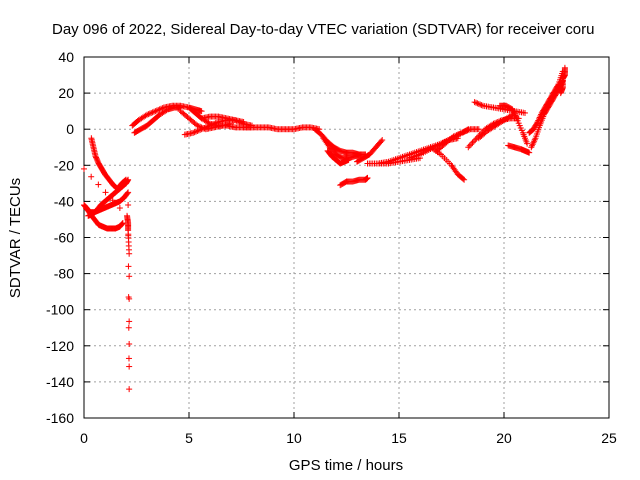  What do you see at coordinates (609, 438) in the screenshot?
I see `x-tick-label: 25` at bounding box center [609, 438].